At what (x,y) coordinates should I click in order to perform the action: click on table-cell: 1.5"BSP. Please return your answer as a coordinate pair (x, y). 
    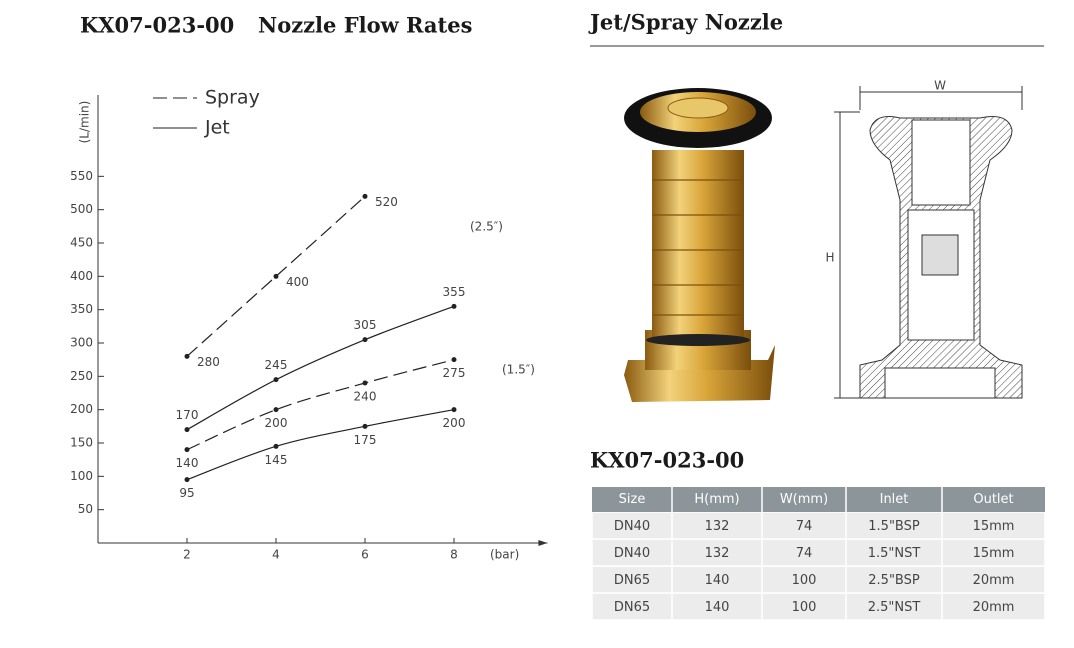
    Looking at the image, I should click on (894, 526).